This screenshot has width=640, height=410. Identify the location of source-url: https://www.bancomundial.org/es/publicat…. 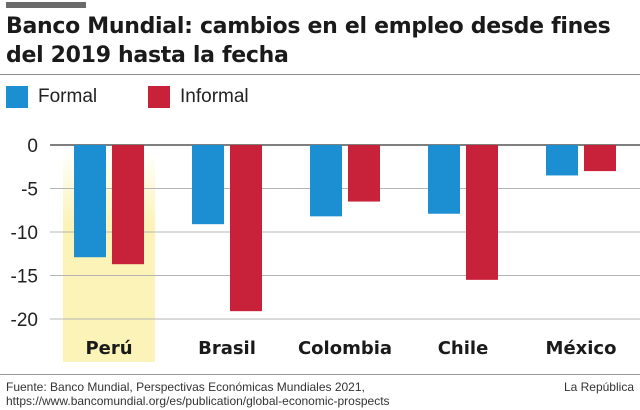
(198, 401).